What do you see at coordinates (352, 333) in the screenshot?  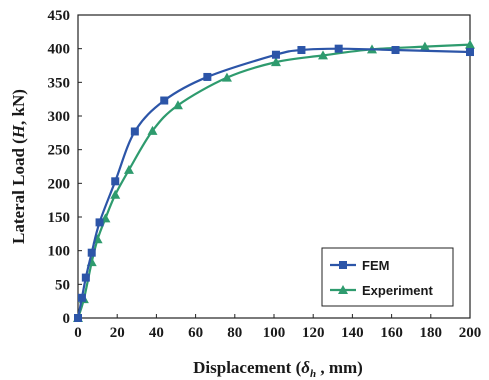 I see `x-tick-label: 140` at bounding box center [352, 333].